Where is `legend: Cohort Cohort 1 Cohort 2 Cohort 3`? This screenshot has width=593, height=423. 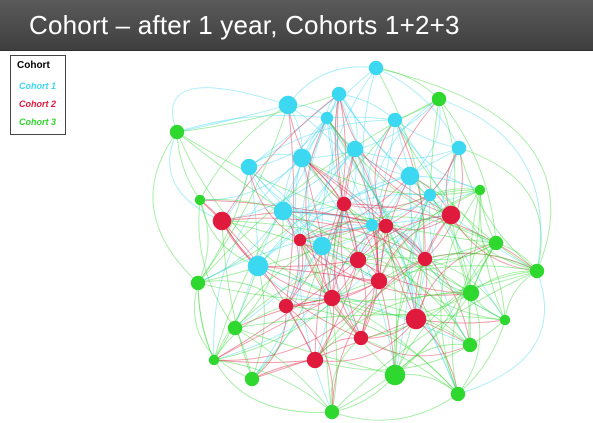
legend: Cohort Cohort 1 Cohort 2 Cohort 3 is located at coordinates (38, 95).